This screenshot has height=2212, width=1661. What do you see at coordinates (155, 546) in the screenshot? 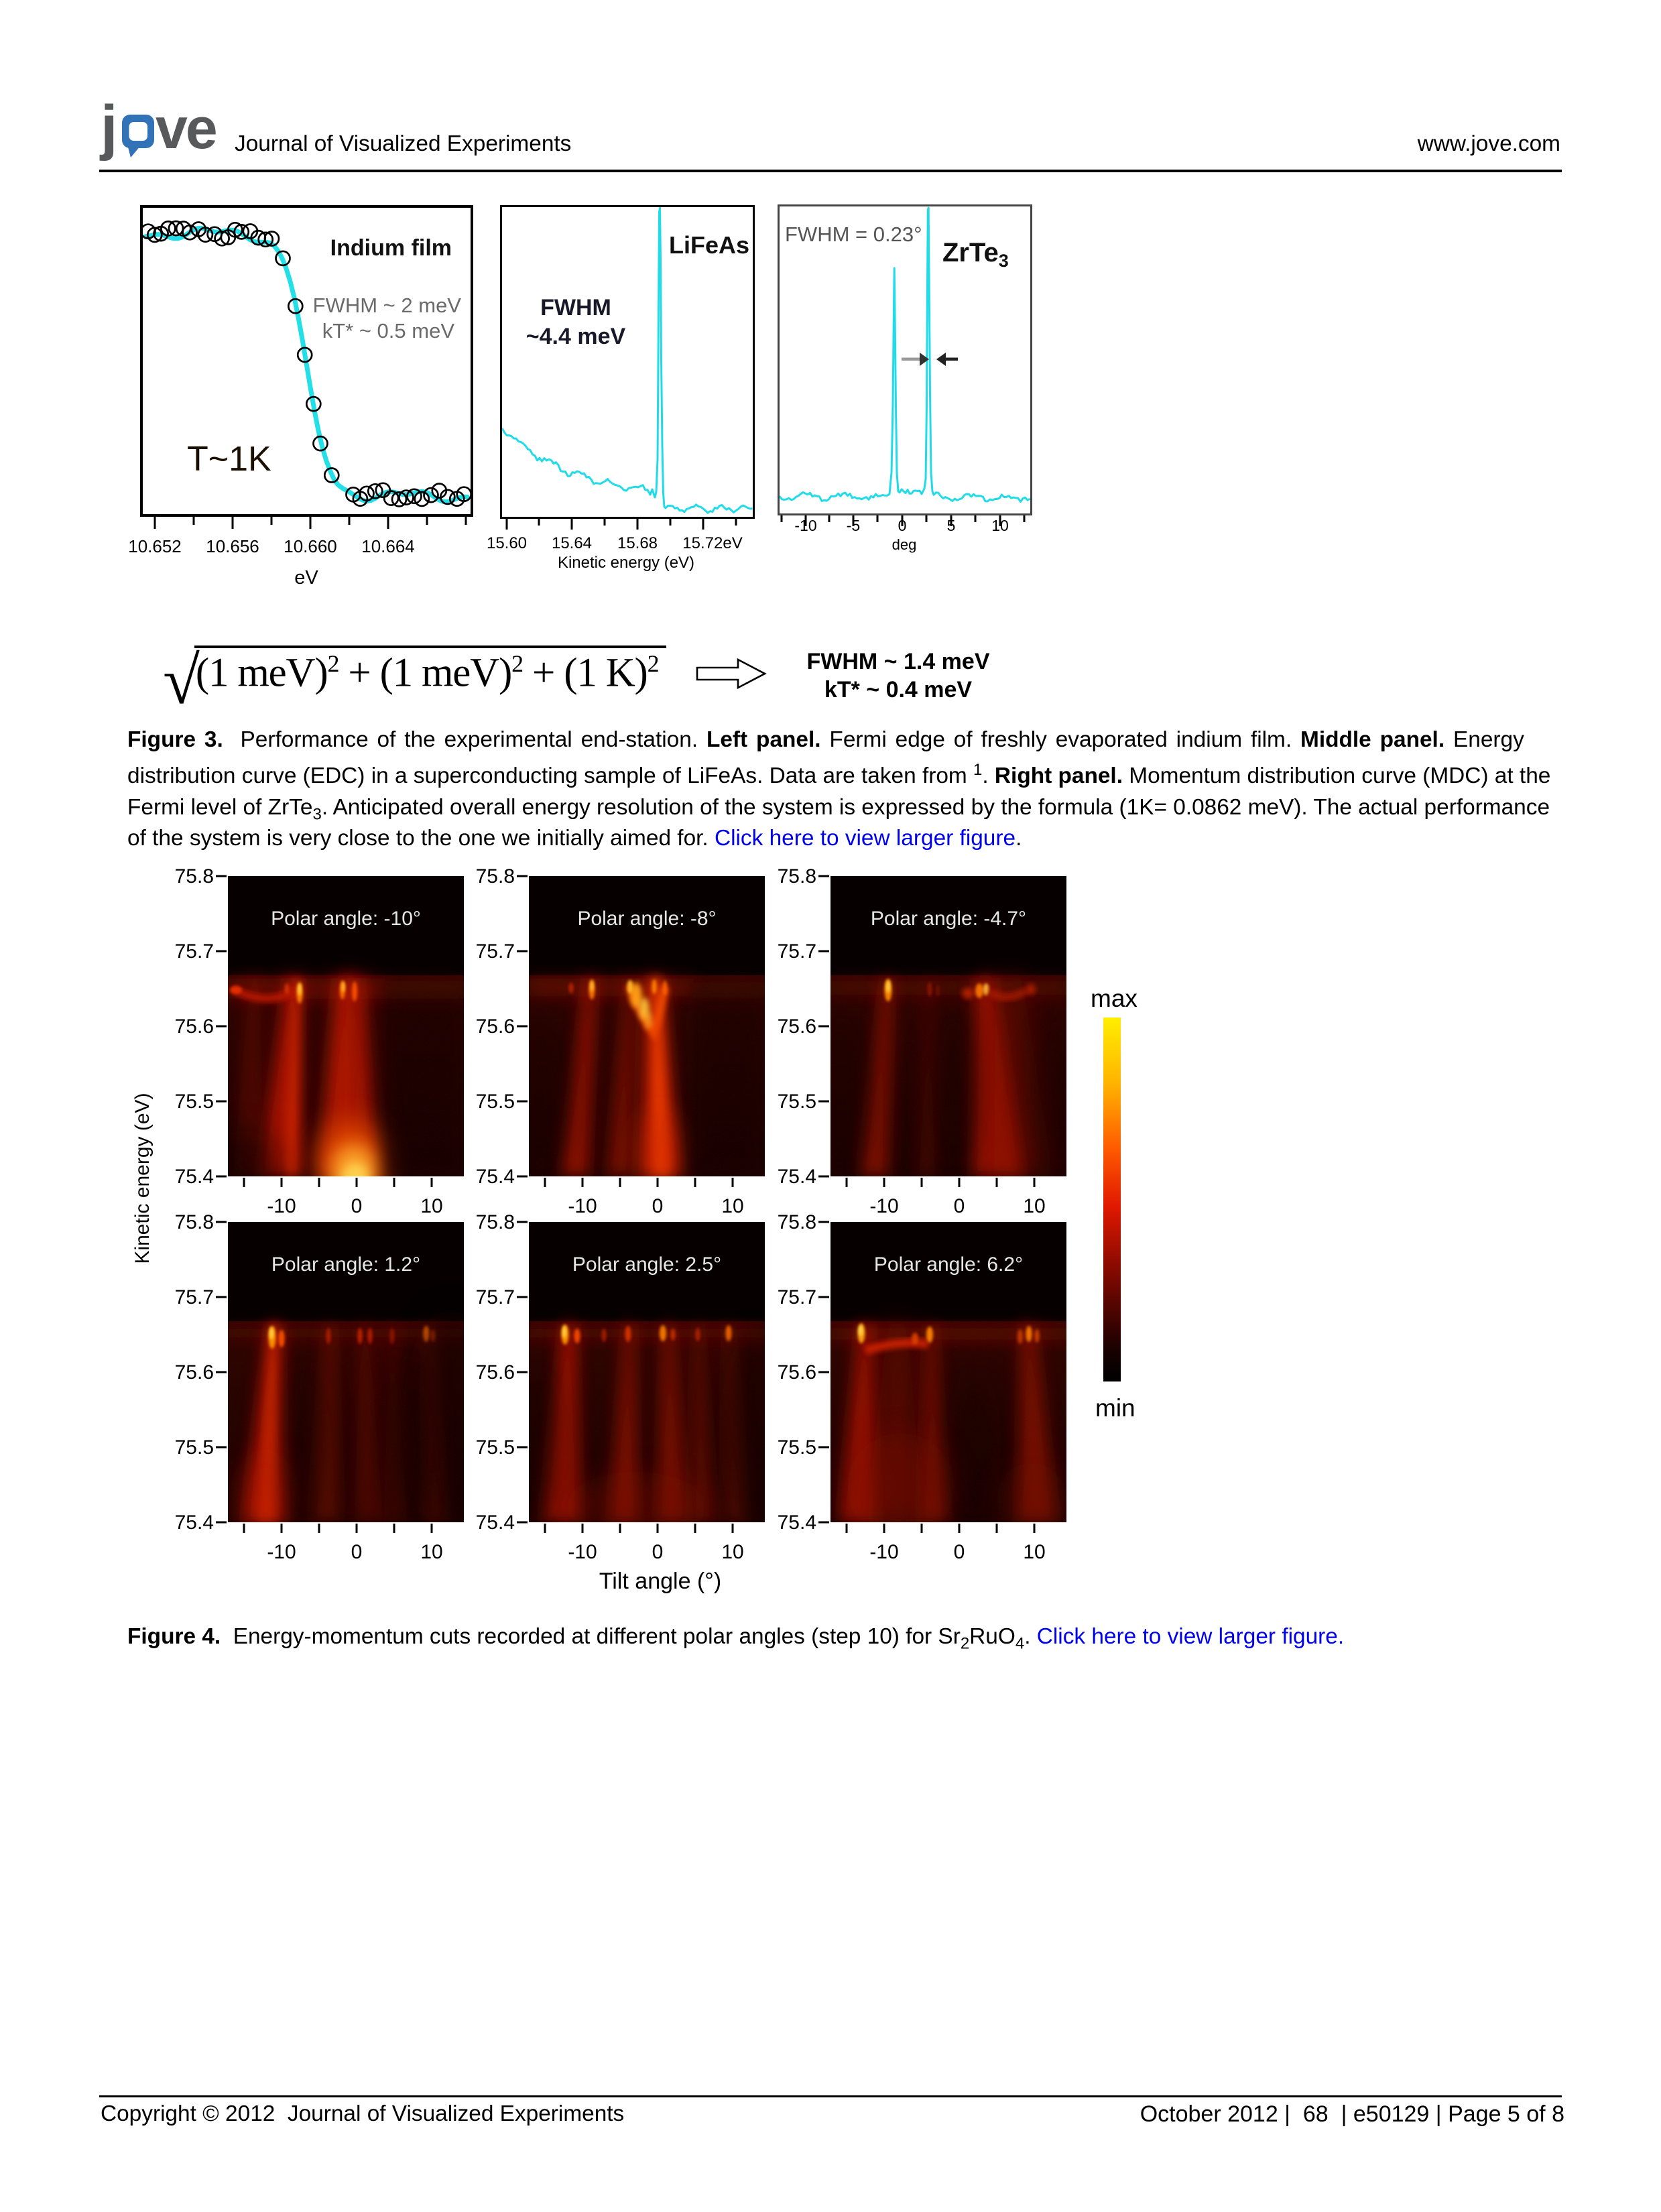
I see `svg-text: 10.652` at bounding box center [155, 546].